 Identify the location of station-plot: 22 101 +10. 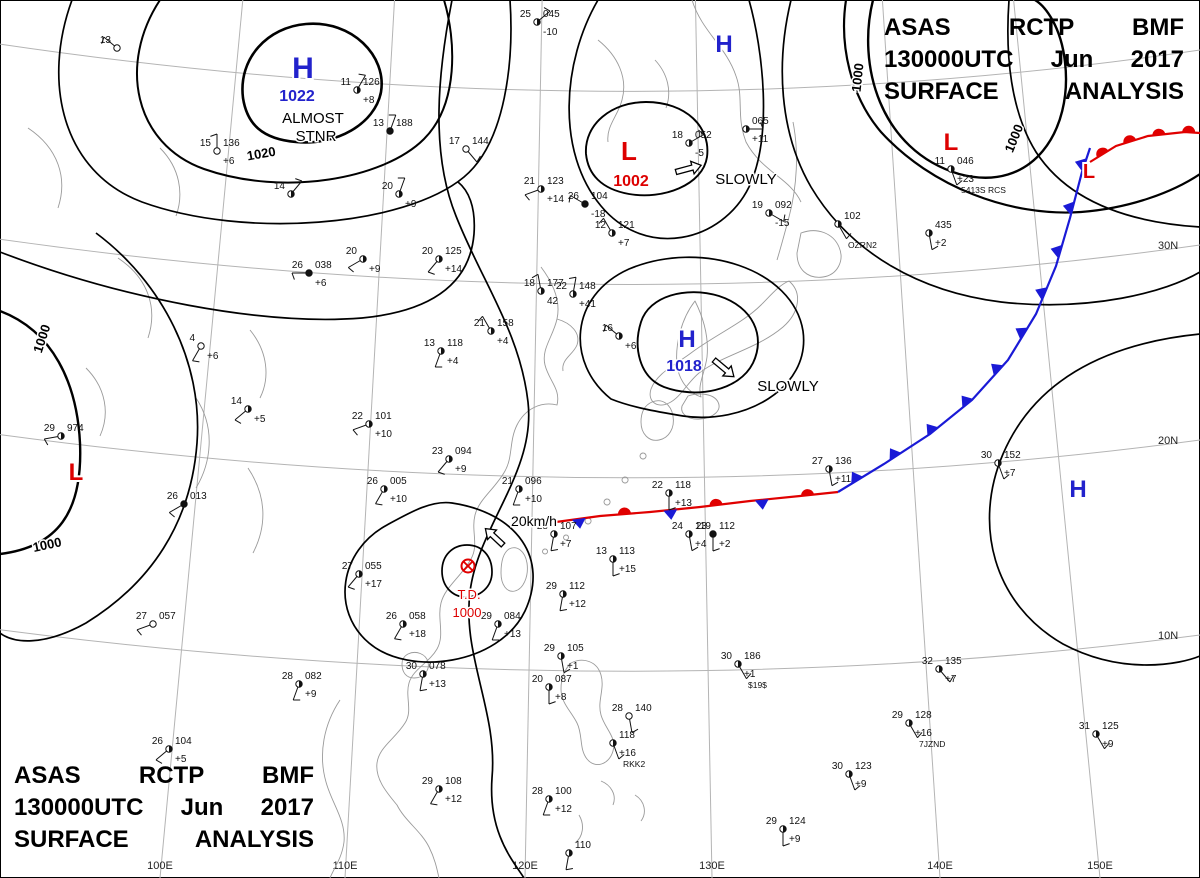
(372, 425).